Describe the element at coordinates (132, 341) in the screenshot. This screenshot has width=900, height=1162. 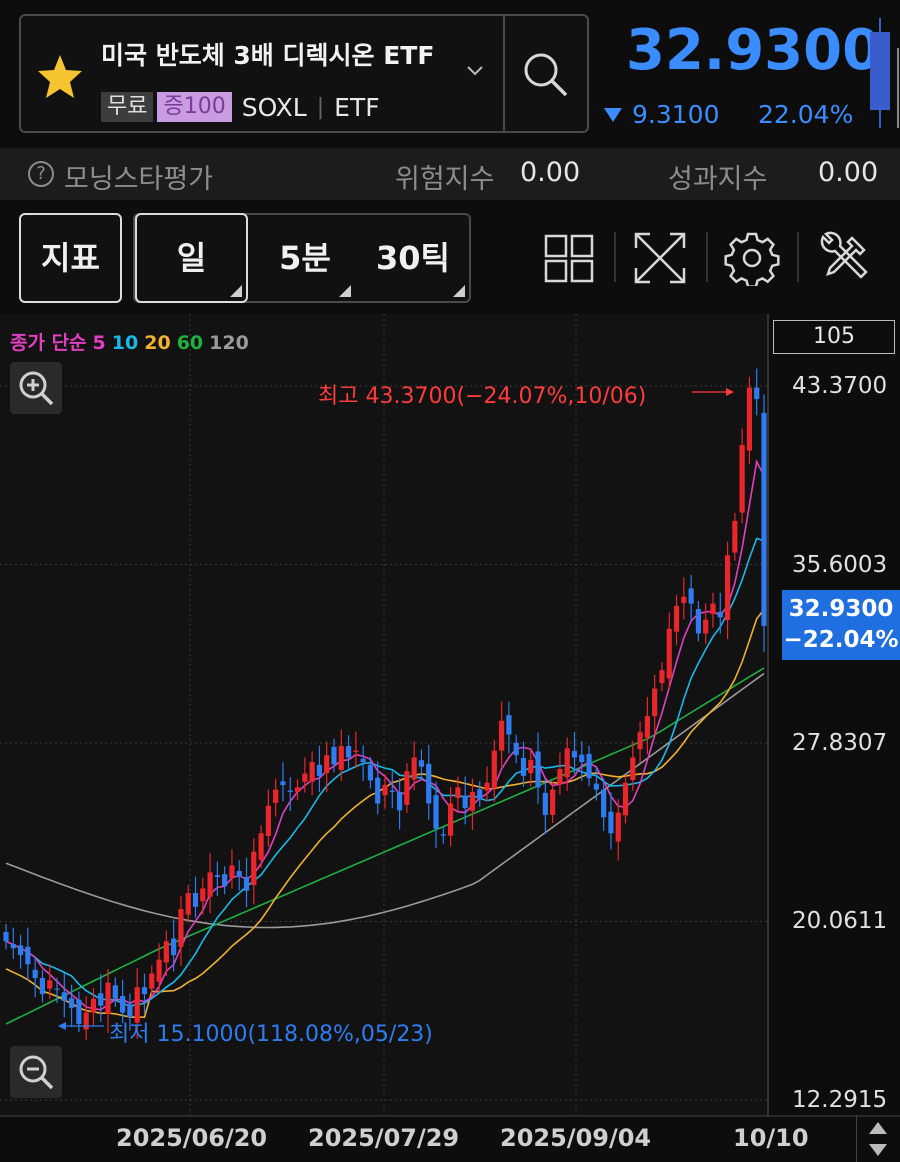
I see `ma-legend: 종가 단순 5 10 20 60 120` at that location.